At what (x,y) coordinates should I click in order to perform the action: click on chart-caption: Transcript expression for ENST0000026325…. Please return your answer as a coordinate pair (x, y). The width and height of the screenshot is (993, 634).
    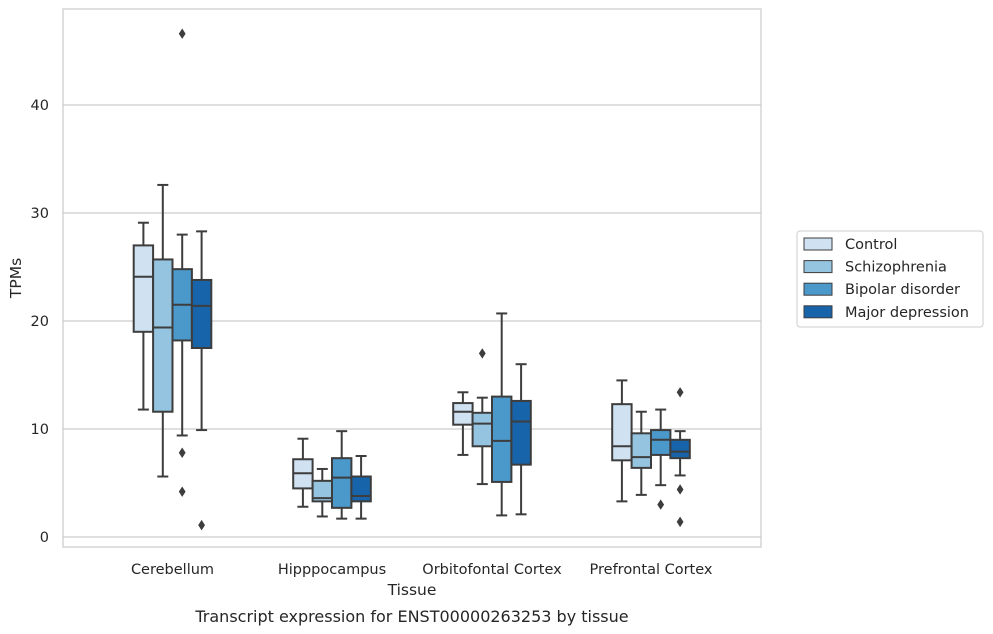
    Looking at the image, I should click on (411, 616).